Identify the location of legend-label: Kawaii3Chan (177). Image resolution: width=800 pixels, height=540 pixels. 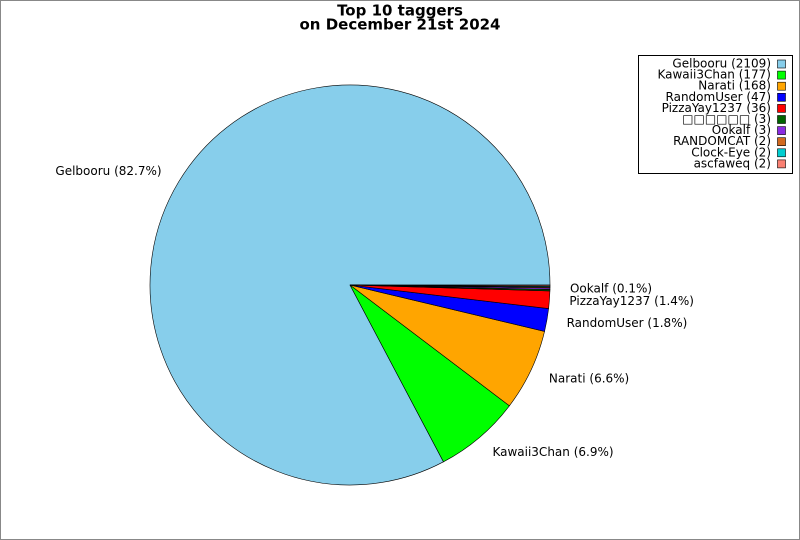
(714, 75).